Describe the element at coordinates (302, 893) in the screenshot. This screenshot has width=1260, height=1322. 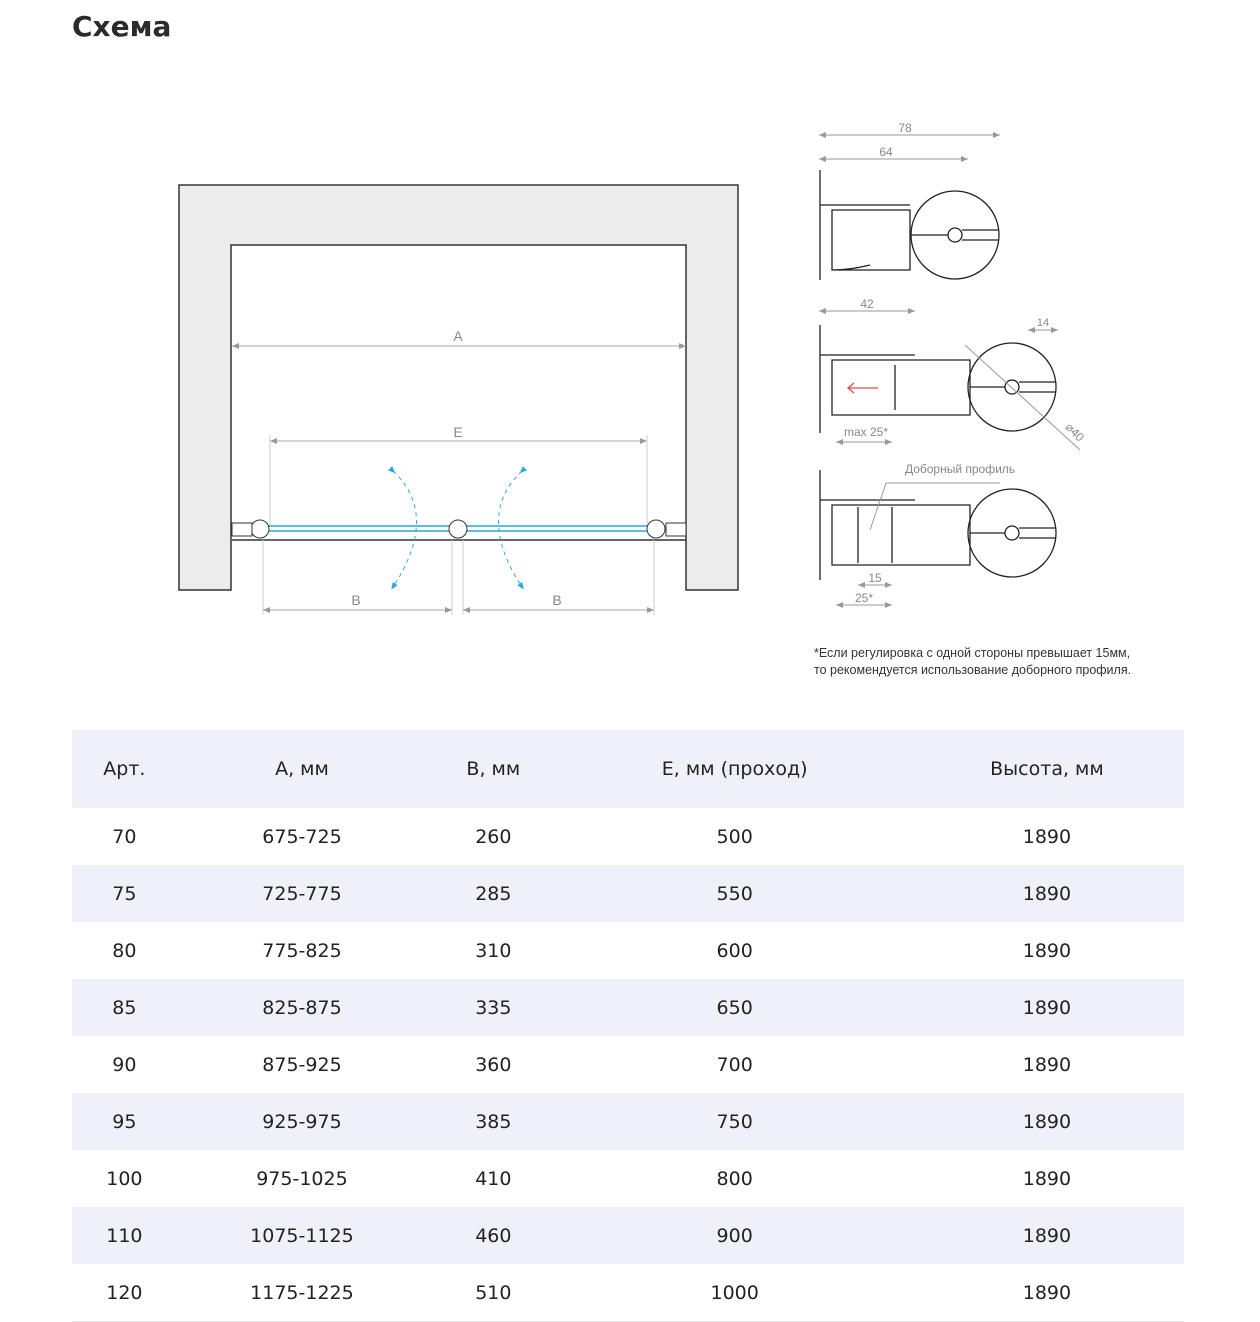
I see `table-cell: 725-775` at that location.